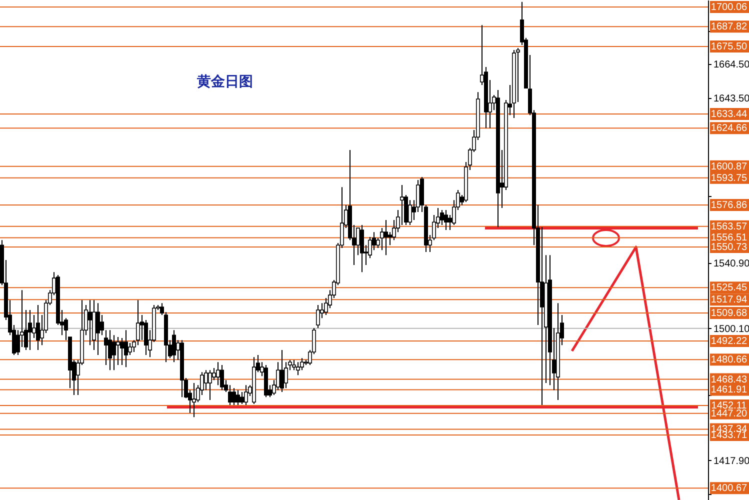  I want to click on ref-line-label: 1675.50, so click(729, 46).